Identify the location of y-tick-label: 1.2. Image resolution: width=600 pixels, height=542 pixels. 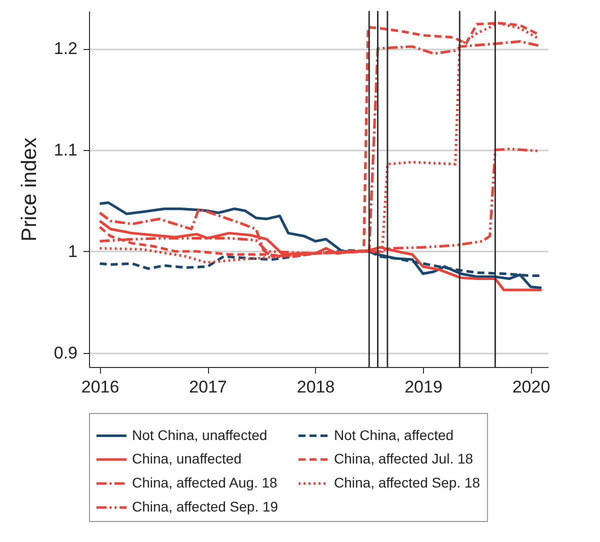
(66, 48).